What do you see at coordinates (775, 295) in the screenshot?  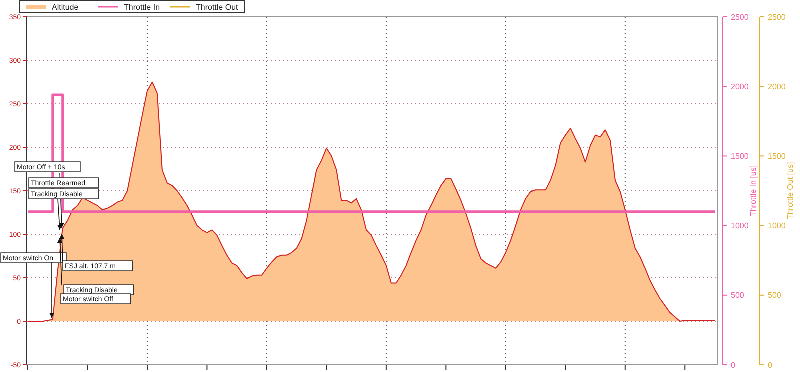 I see `y3-tick-label: 500` at bounding box center [775, 295].